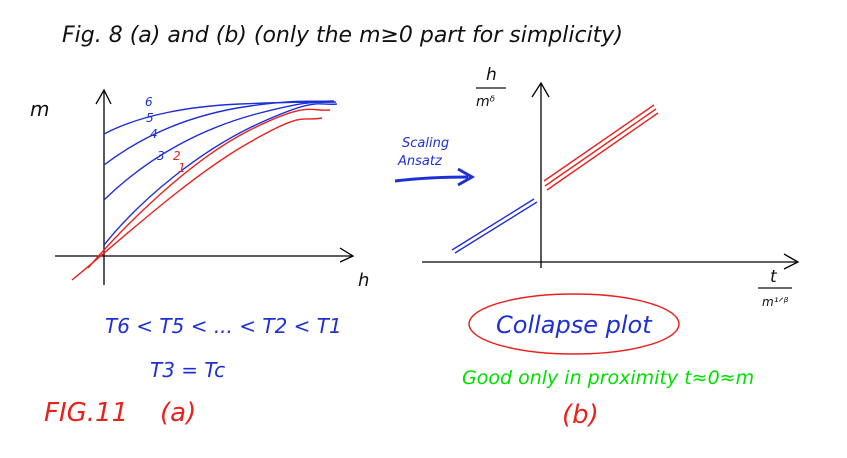  What do you see at coordinates (223, 326) in the screenshot?
I see `temperature-ordering: T6 < T5 < ... < T2 < T1` at bounding box center [223, 326].